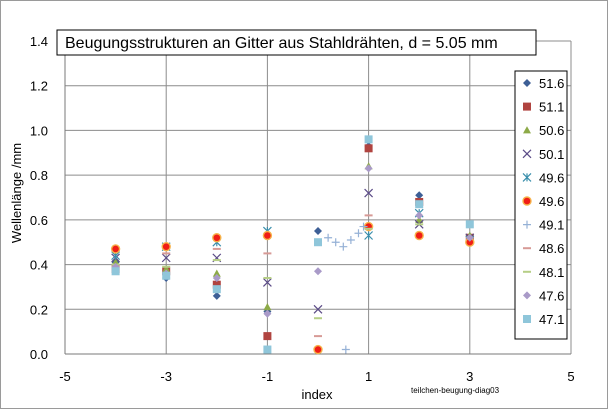  Describe the element at coordinates (551, 83) in the screenshot. I see `legend-label: 51.6` at that location.